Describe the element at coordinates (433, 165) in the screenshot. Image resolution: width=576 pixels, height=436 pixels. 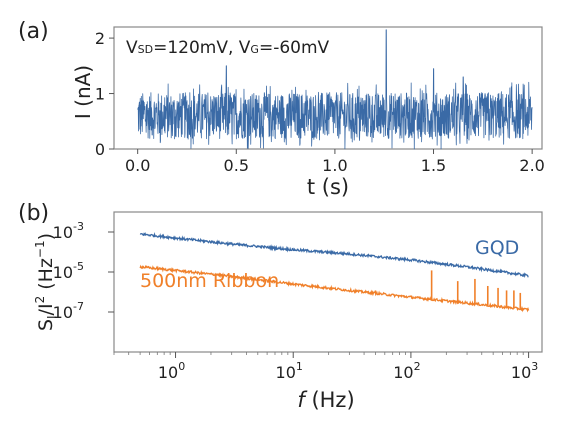
I see `a-xtick-label: 1.5` at that location.